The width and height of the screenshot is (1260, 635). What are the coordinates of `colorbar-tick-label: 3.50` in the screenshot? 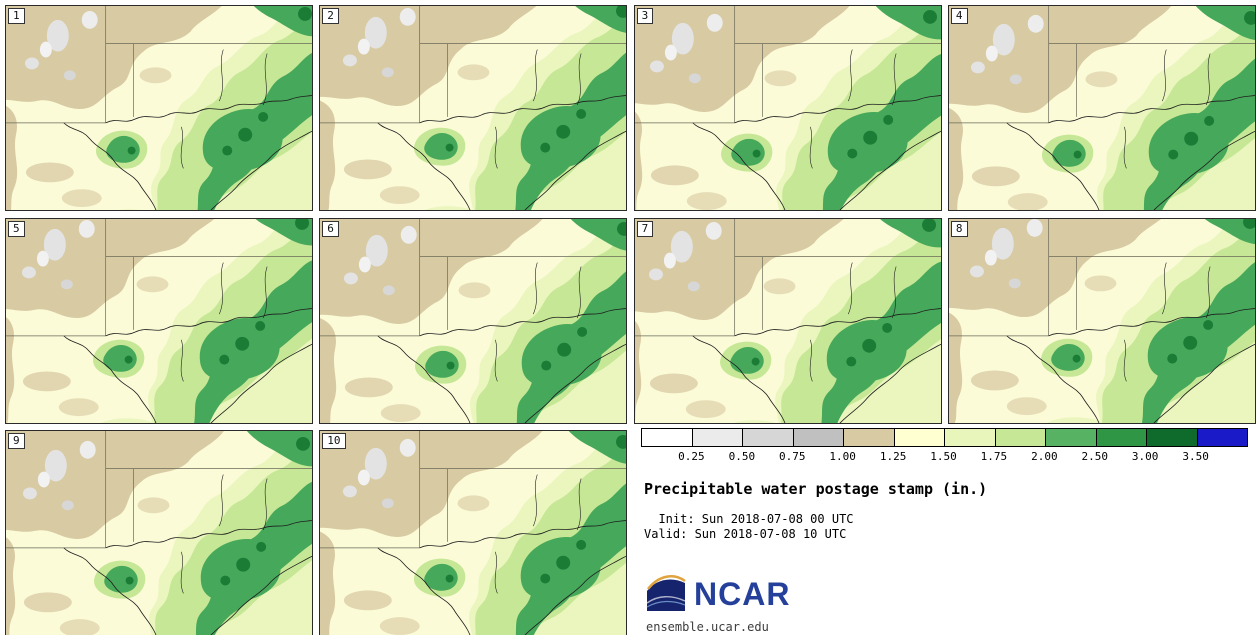 It's located at (1195, 456).